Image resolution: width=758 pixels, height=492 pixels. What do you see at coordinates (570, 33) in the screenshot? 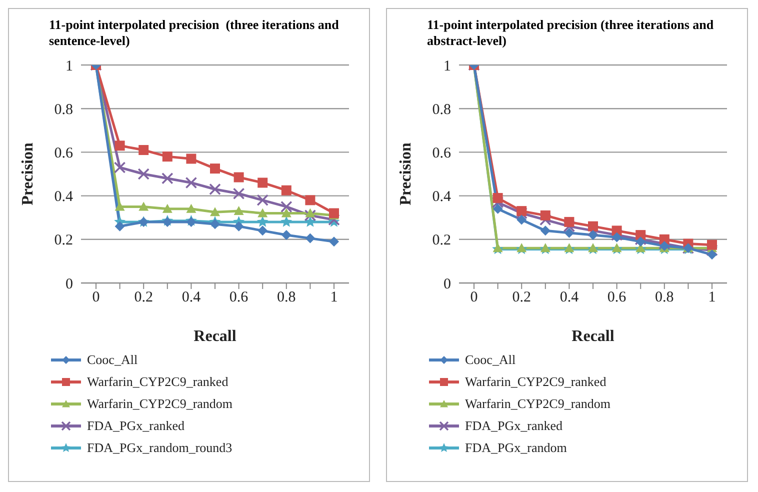
I see `chart-title: 11-point interpolated precision (three iterations and abstract-level)` at bounding box center [570, 33].